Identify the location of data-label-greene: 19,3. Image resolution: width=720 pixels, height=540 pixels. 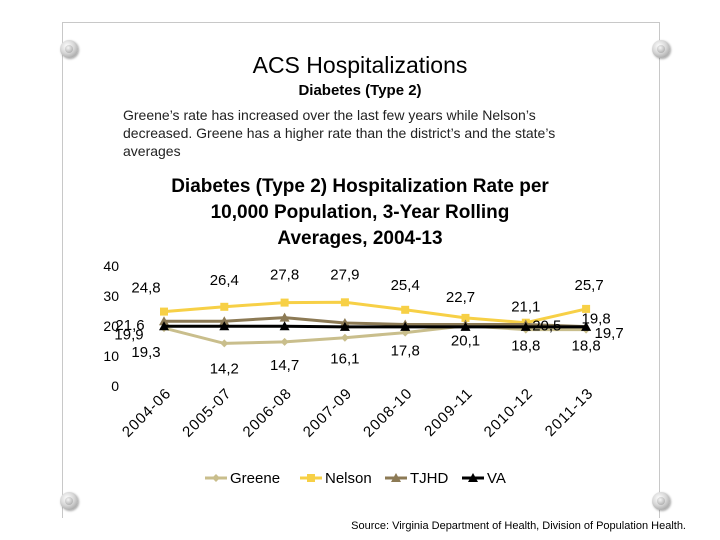
(145, 352).